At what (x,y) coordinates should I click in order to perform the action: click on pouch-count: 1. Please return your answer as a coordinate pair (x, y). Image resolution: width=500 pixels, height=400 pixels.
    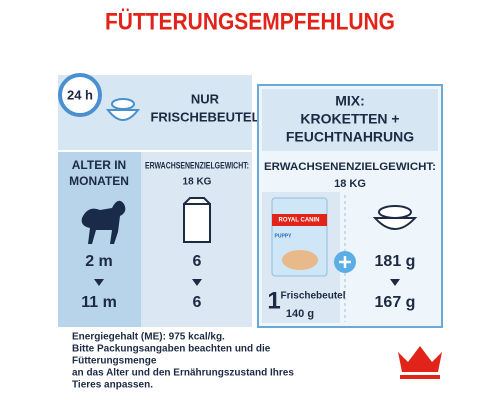
    Looking at the image, I should click on (273, 300).